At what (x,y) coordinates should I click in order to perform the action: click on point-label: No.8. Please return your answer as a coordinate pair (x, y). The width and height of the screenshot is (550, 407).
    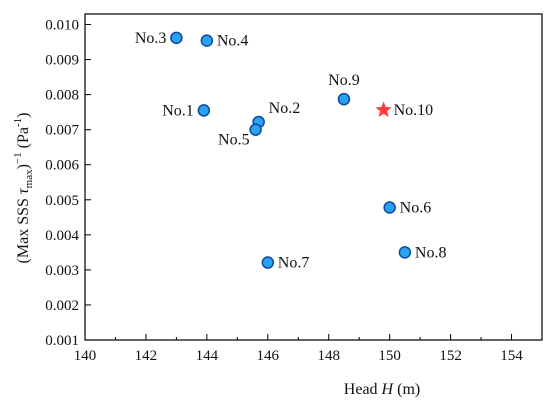
    Looking at the image, I should click on (431, 252).